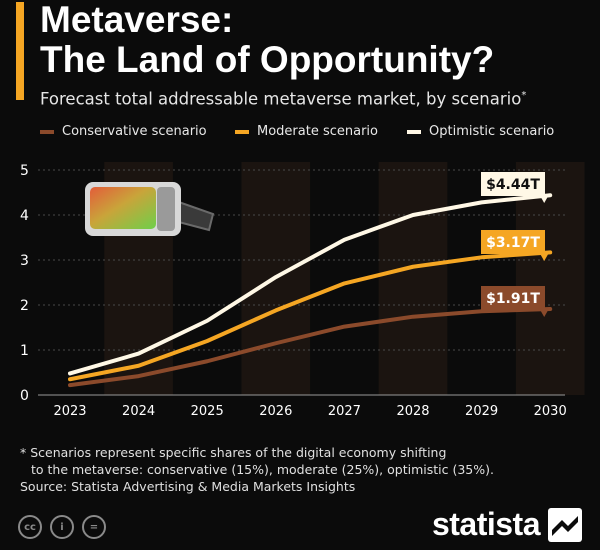 Image resolution: width=600 pixels, height=550 pixels. Describe the element at coordinates (24, 261) in the screenshot. I see `y-tick-label: 3` at that location.